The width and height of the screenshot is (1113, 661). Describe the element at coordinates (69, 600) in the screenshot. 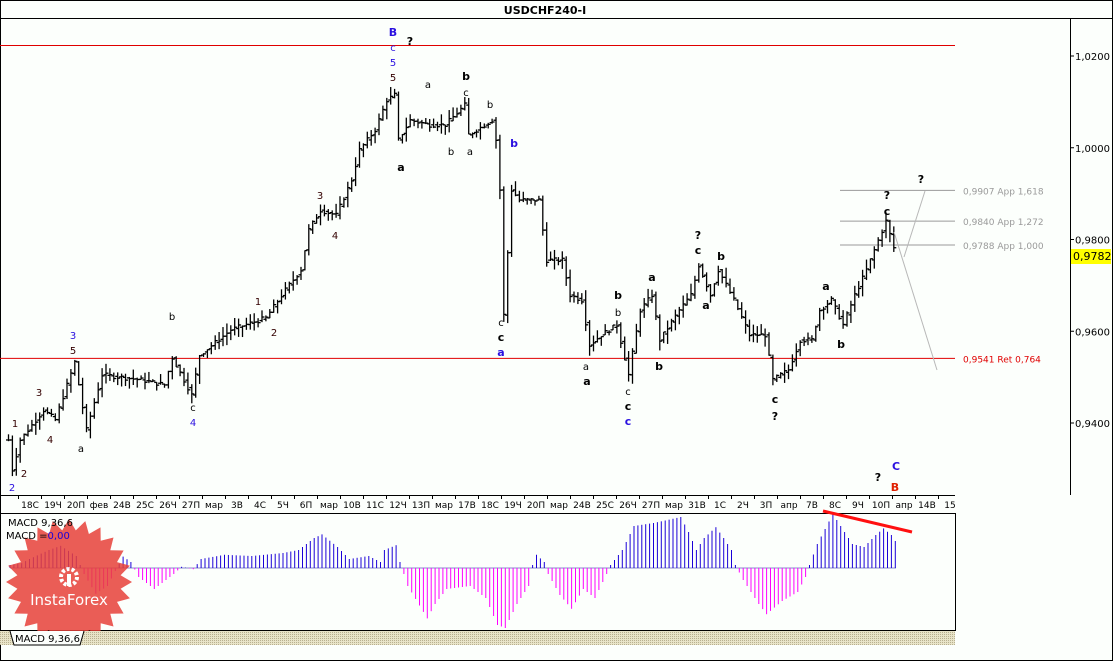

I see `logo-text: InstaForex` at that location.